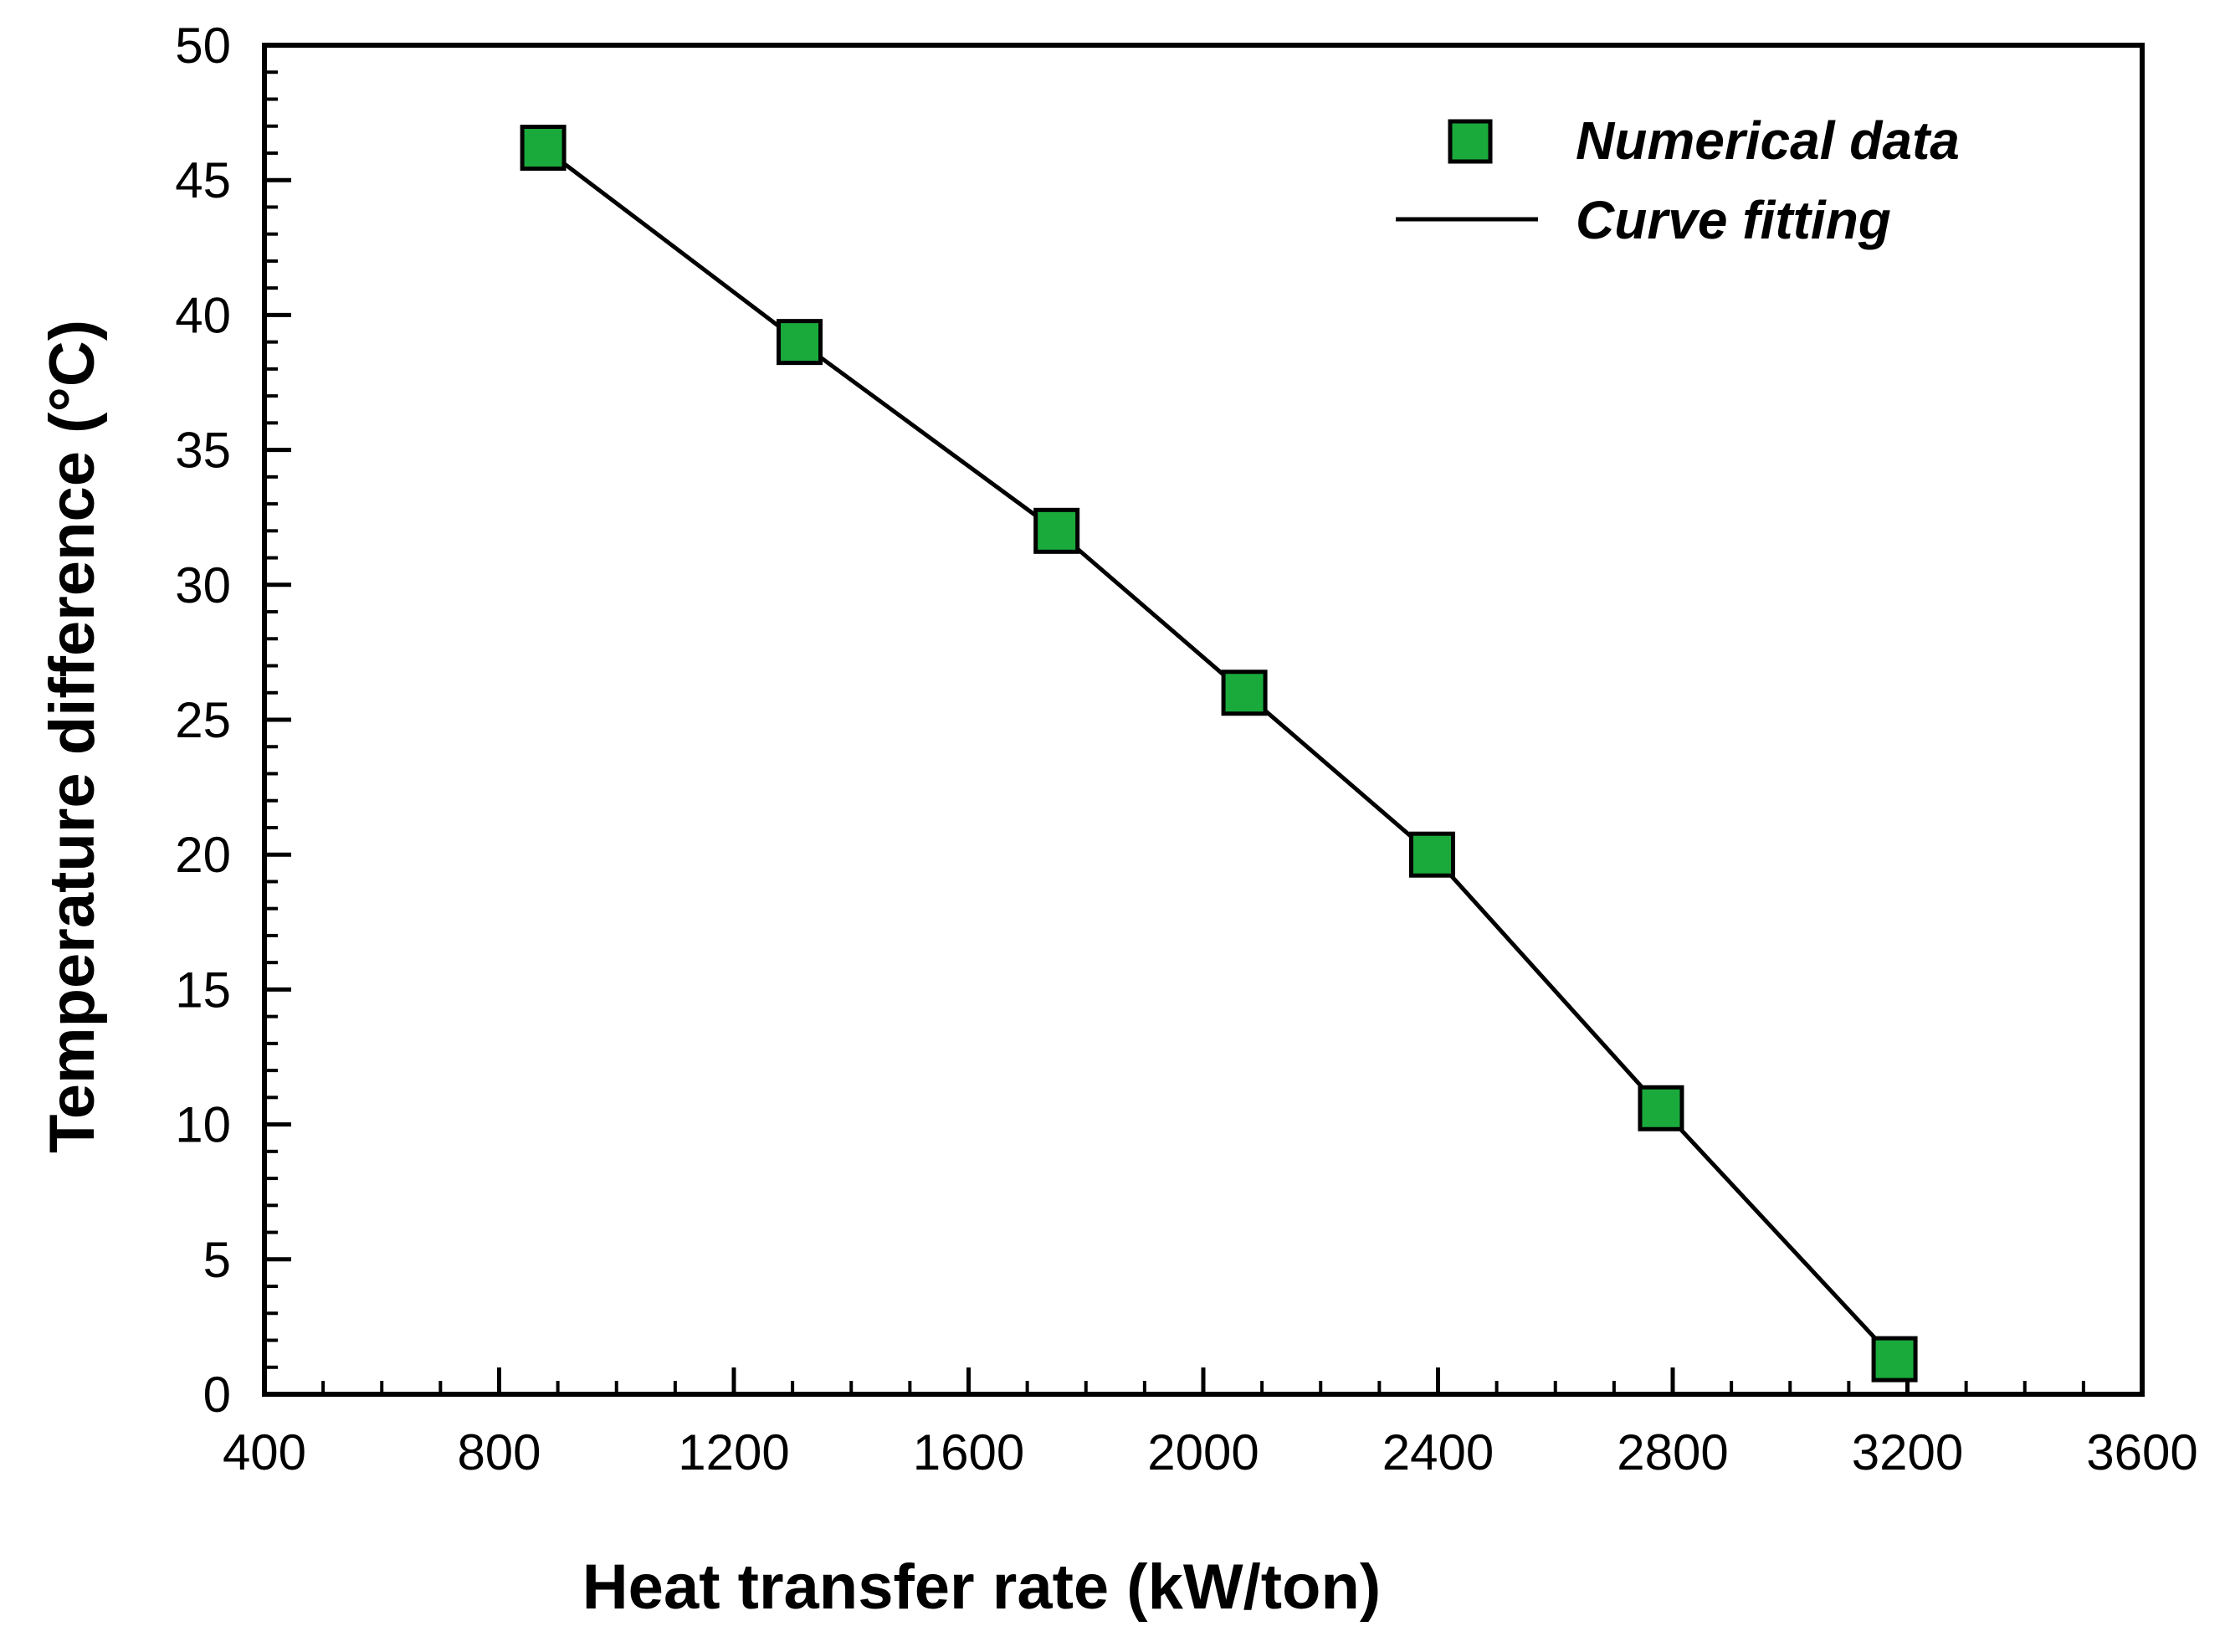  I want to click on y-tick-label: 5, so click(217, 1260).